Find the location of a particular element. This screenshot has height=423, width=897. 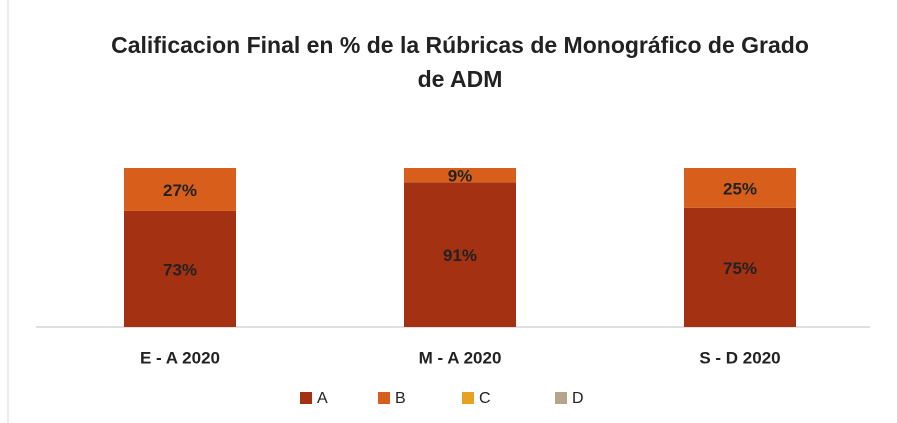

data-label: 73% is located at coordinates (180, 269).